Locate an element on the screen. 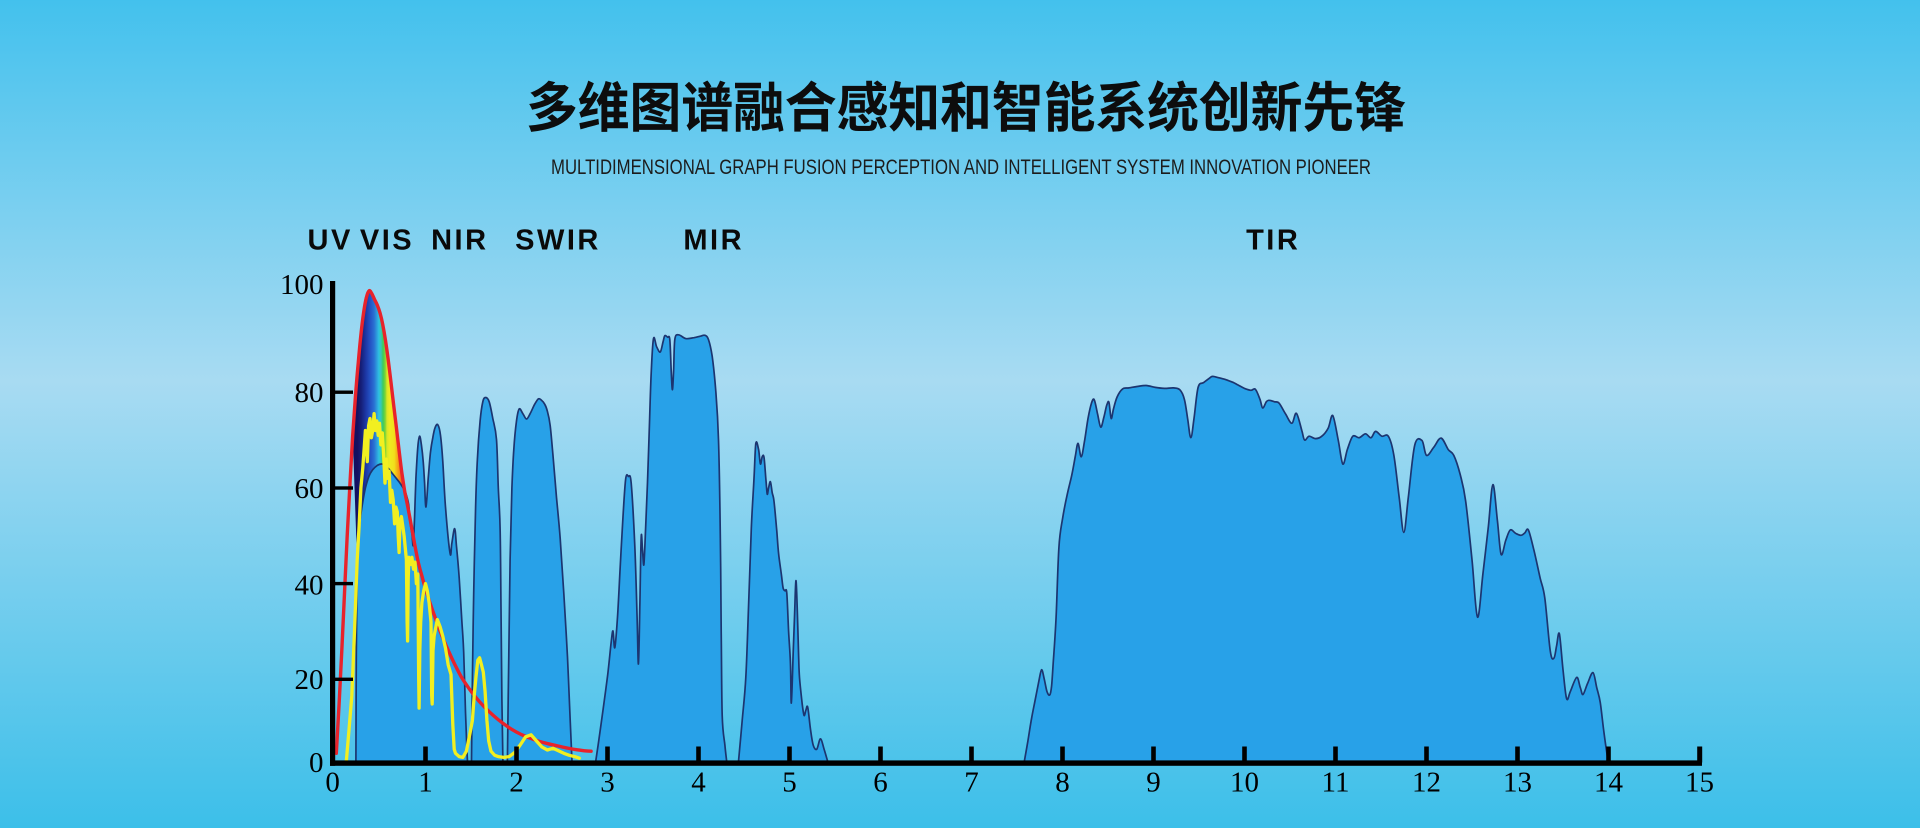 The height and width of the screenshot is (828, 1920). svg-text: 11 is located at coordinates (1336, 783).